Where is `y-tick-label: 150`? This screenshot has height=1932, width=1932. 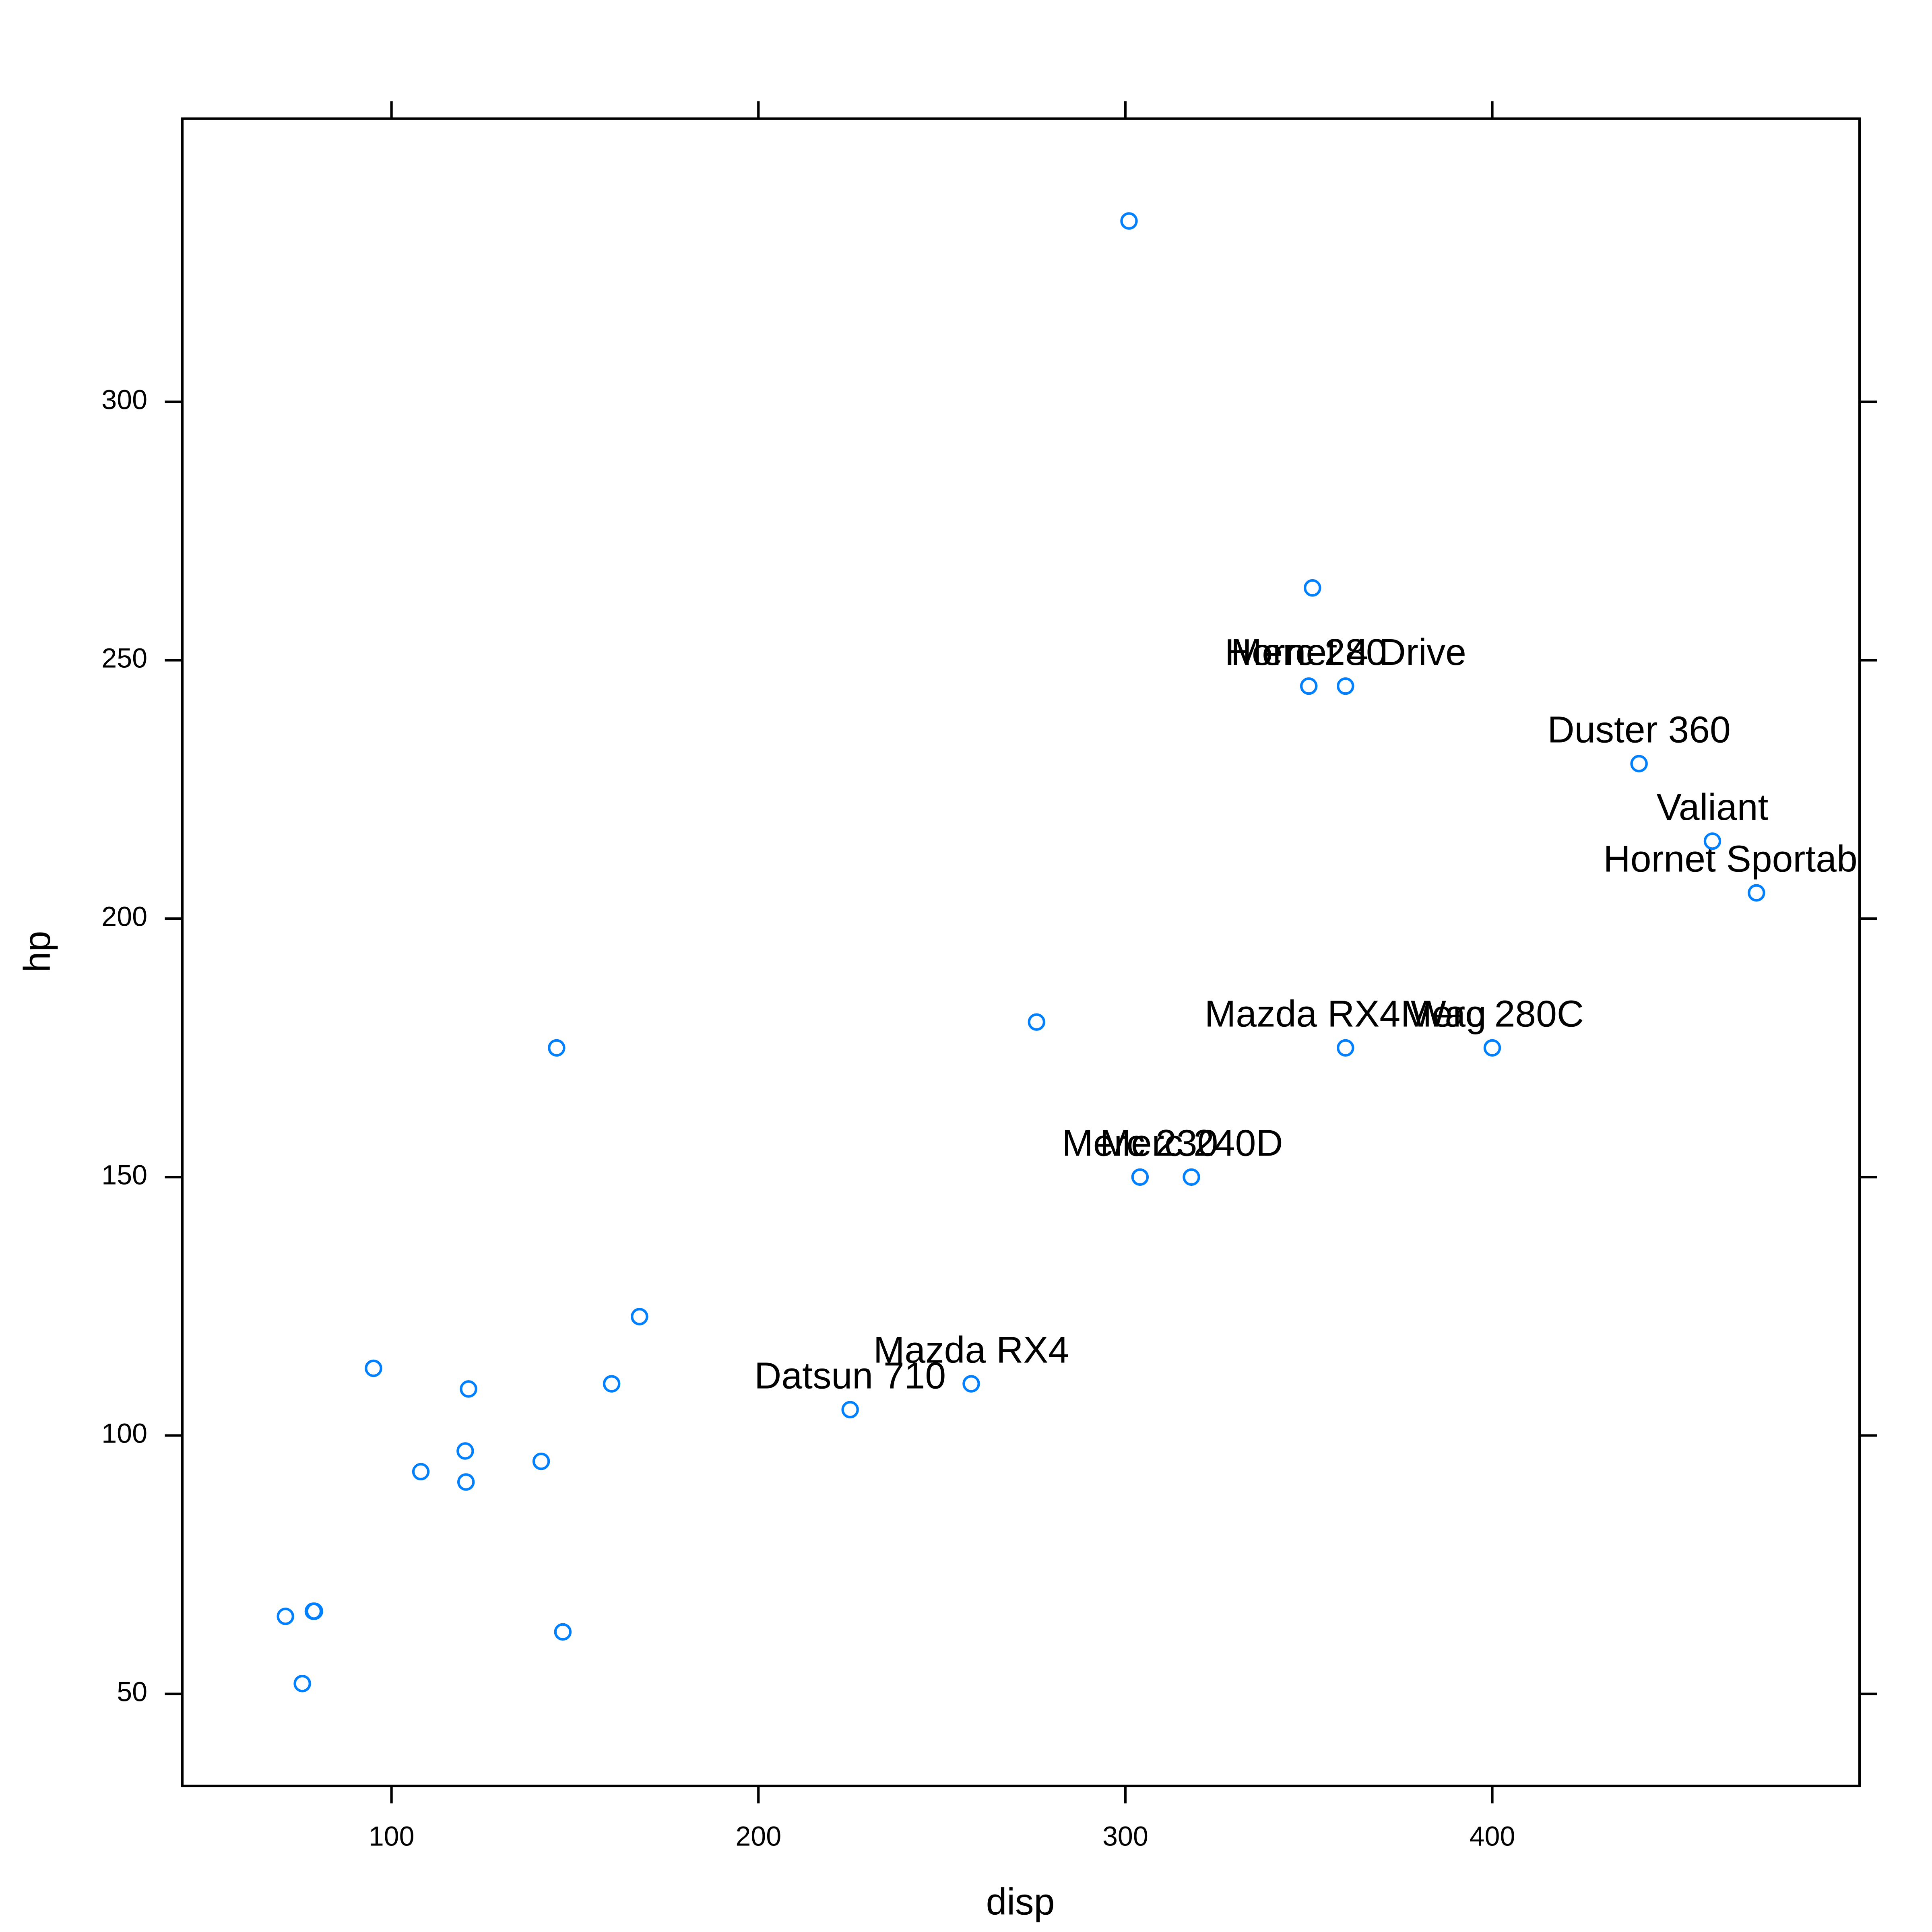 y-tick-label: 150 is located at coordinates (124, 1175).